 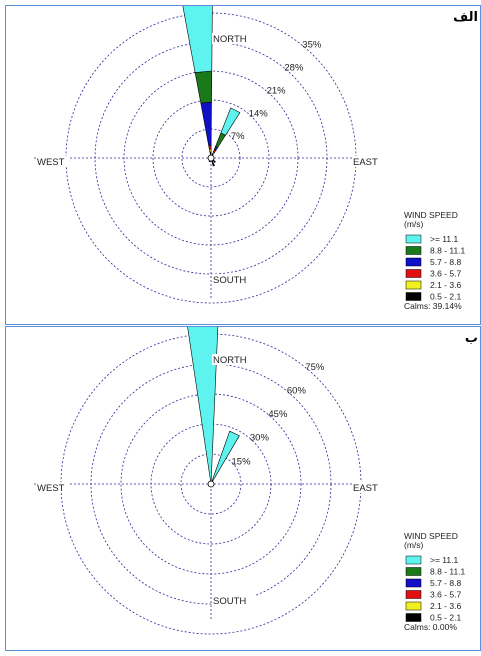 What do you see at coordinates (315, 367) in the screenshot?
I see `ring-label: 75%` at bounding box center [315, 367].